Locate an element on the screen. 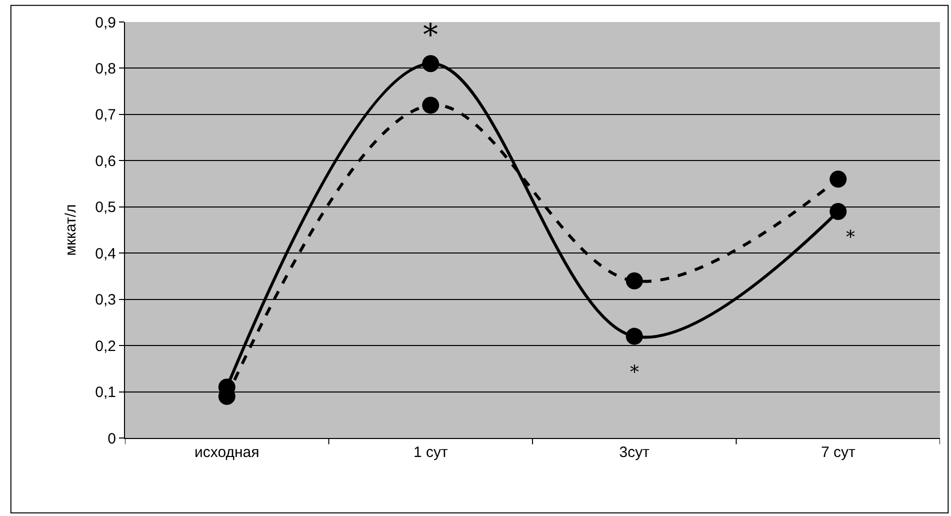 The image size is (951, 516). x-tick-label: 1 сут is located at coordinates (430, 452).